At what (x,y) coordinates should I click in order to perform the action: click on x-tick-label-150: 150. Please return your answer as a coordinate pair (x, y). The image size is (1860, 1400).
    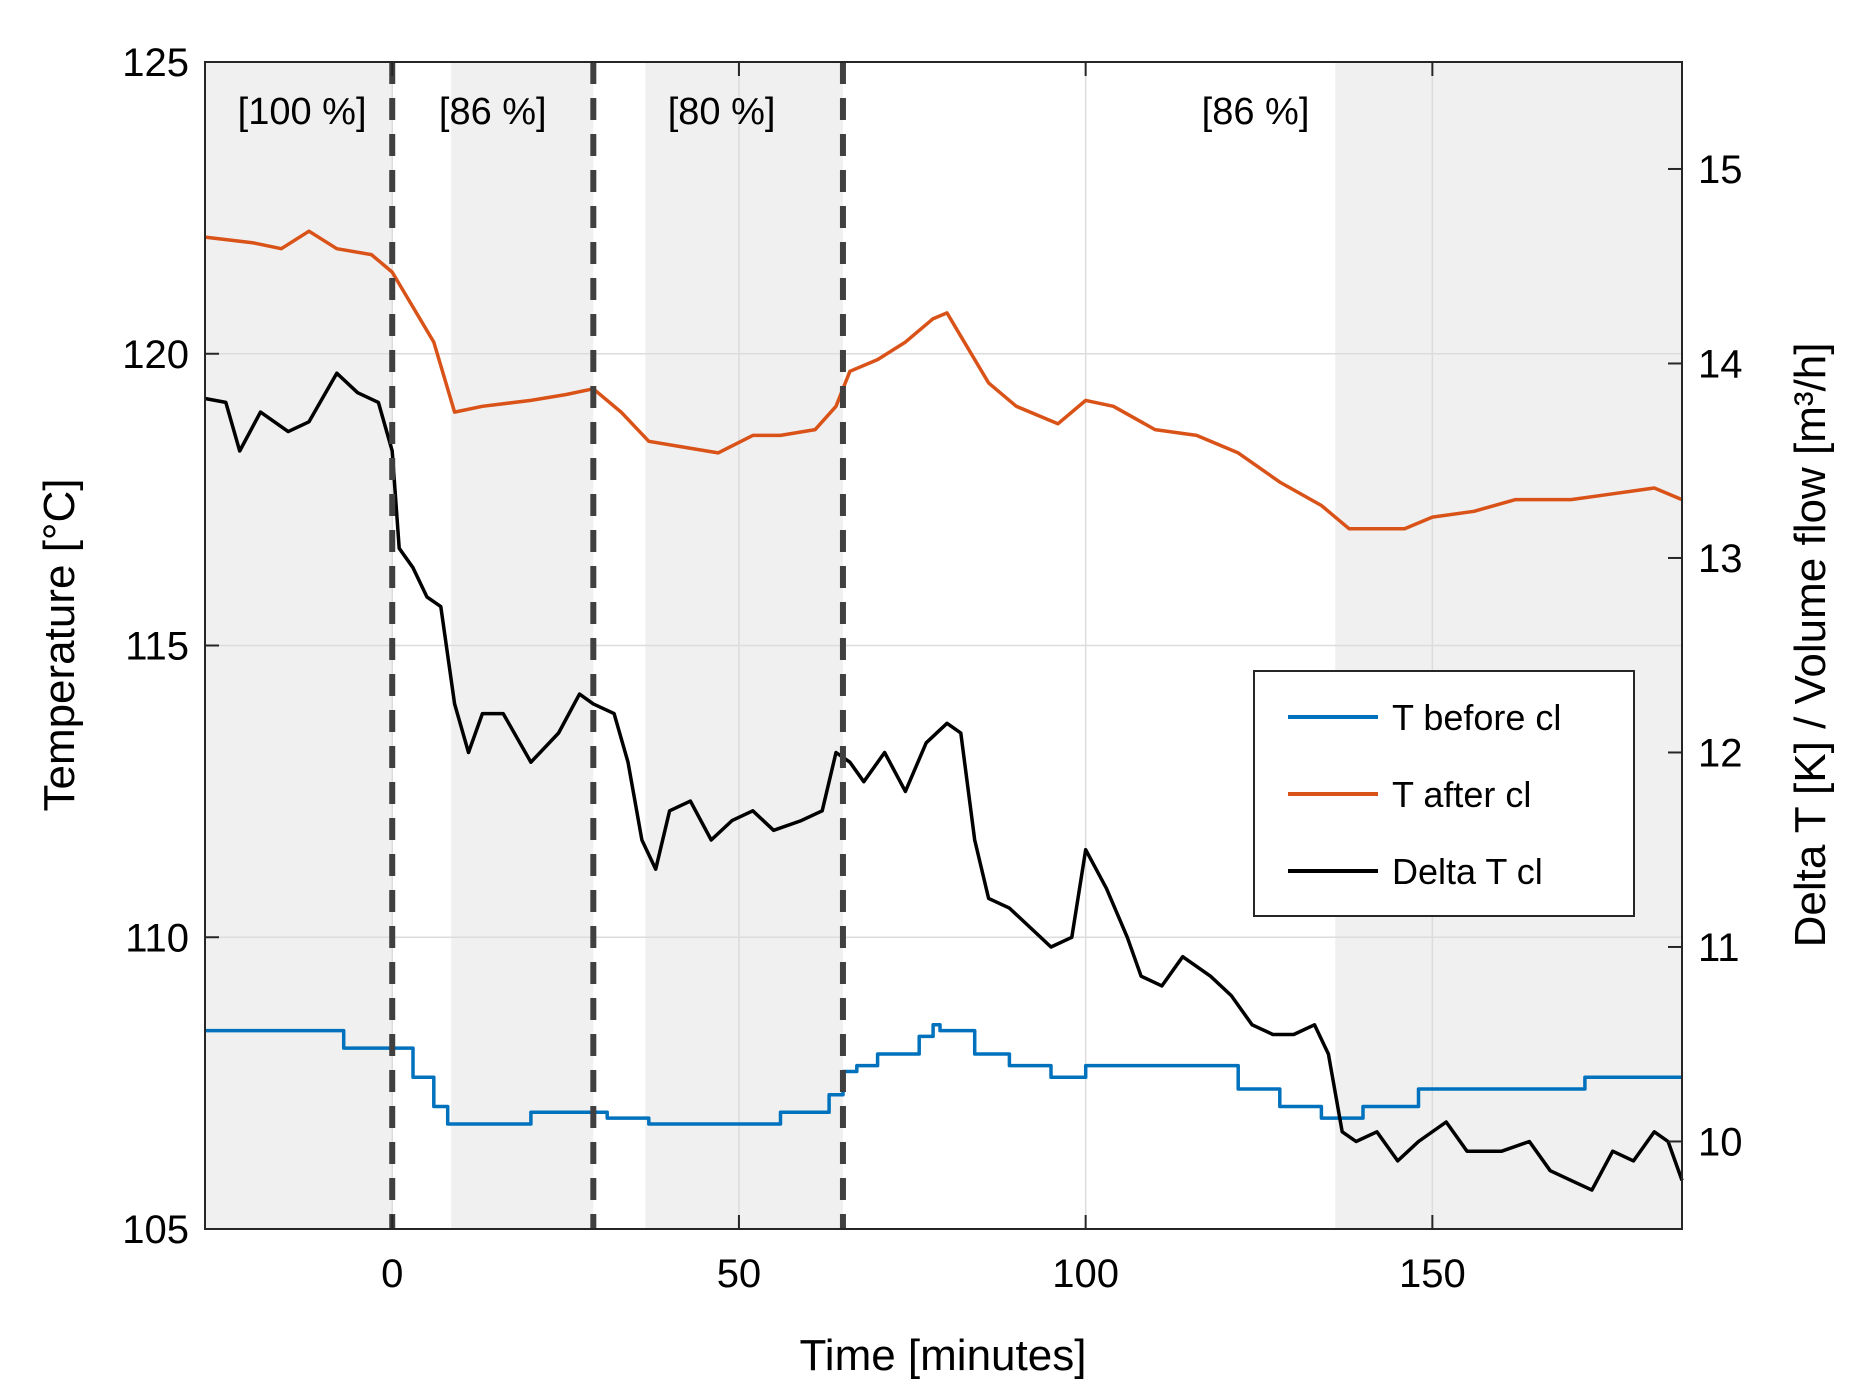
    Looking at the image, I should click on (1432, 1274).